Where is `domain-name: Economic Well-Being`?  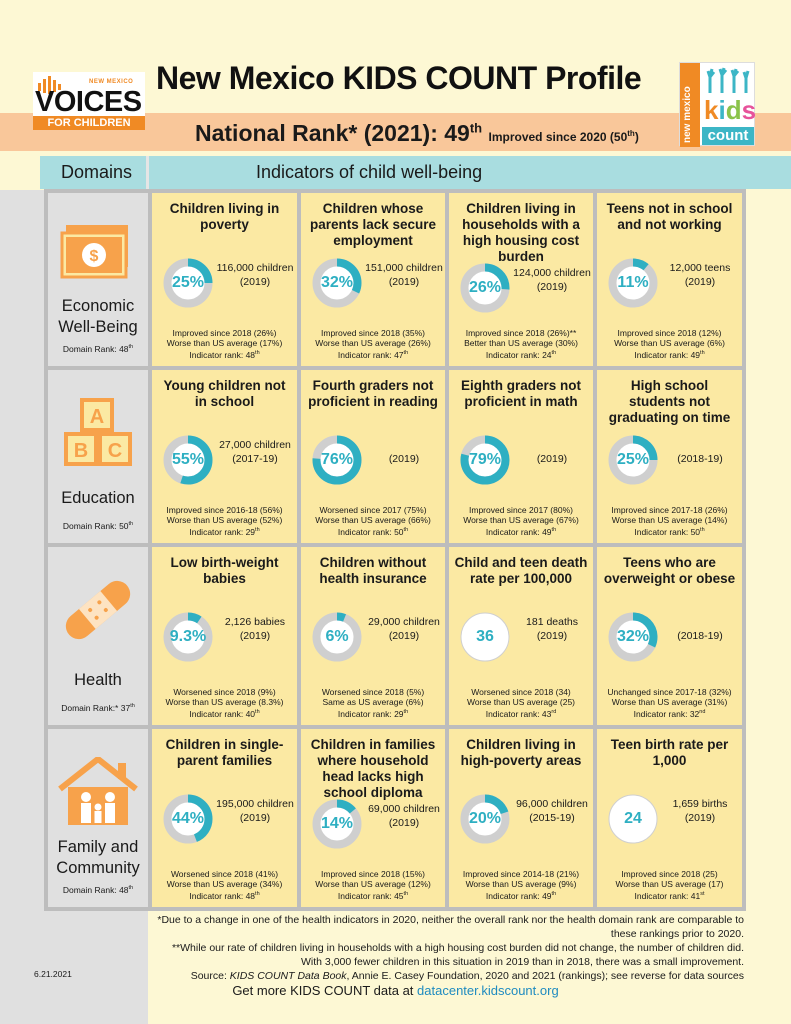
domain-name: Economic Well-Being is located at coordinates (98, 316).